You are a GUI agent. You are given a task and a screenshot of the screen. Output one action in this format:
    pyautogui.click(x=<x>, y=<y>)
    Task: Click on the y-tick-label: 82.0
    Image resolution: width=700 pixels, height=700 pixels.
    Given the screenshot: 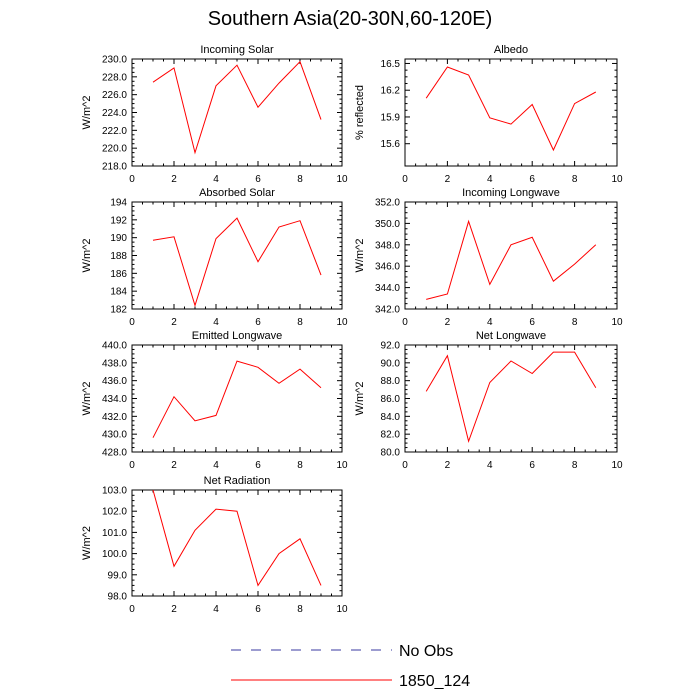 What is the action you would take?
    pyautogui.click(x=391, y=435)
    